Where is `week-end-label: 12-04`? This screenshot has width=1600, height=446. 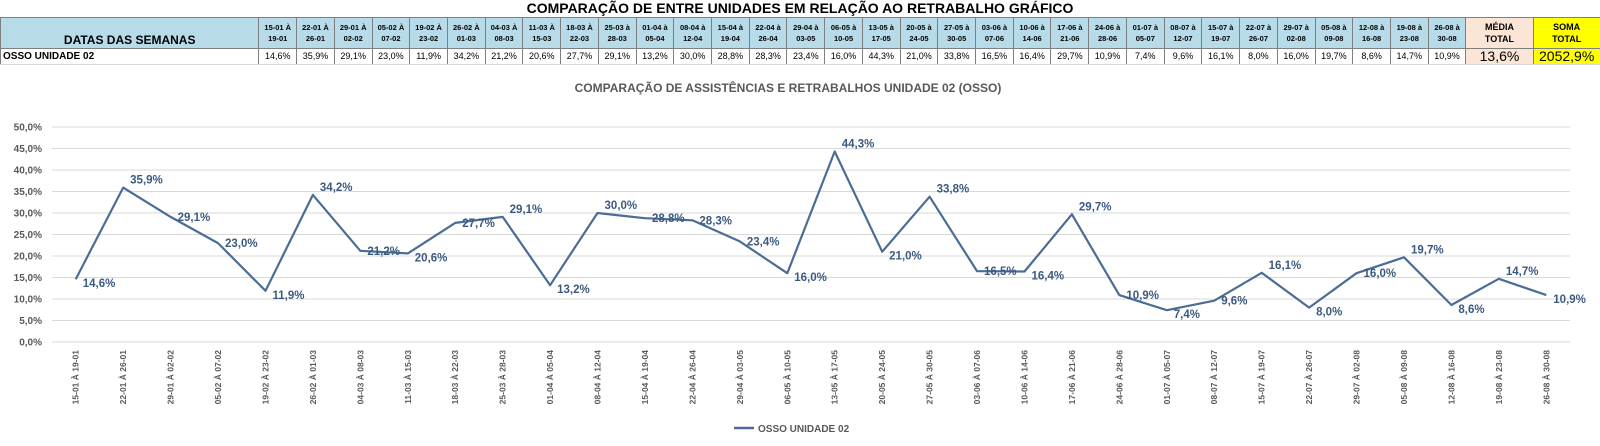
week-end-label: 12-04 is located at coordinates (692, 38).